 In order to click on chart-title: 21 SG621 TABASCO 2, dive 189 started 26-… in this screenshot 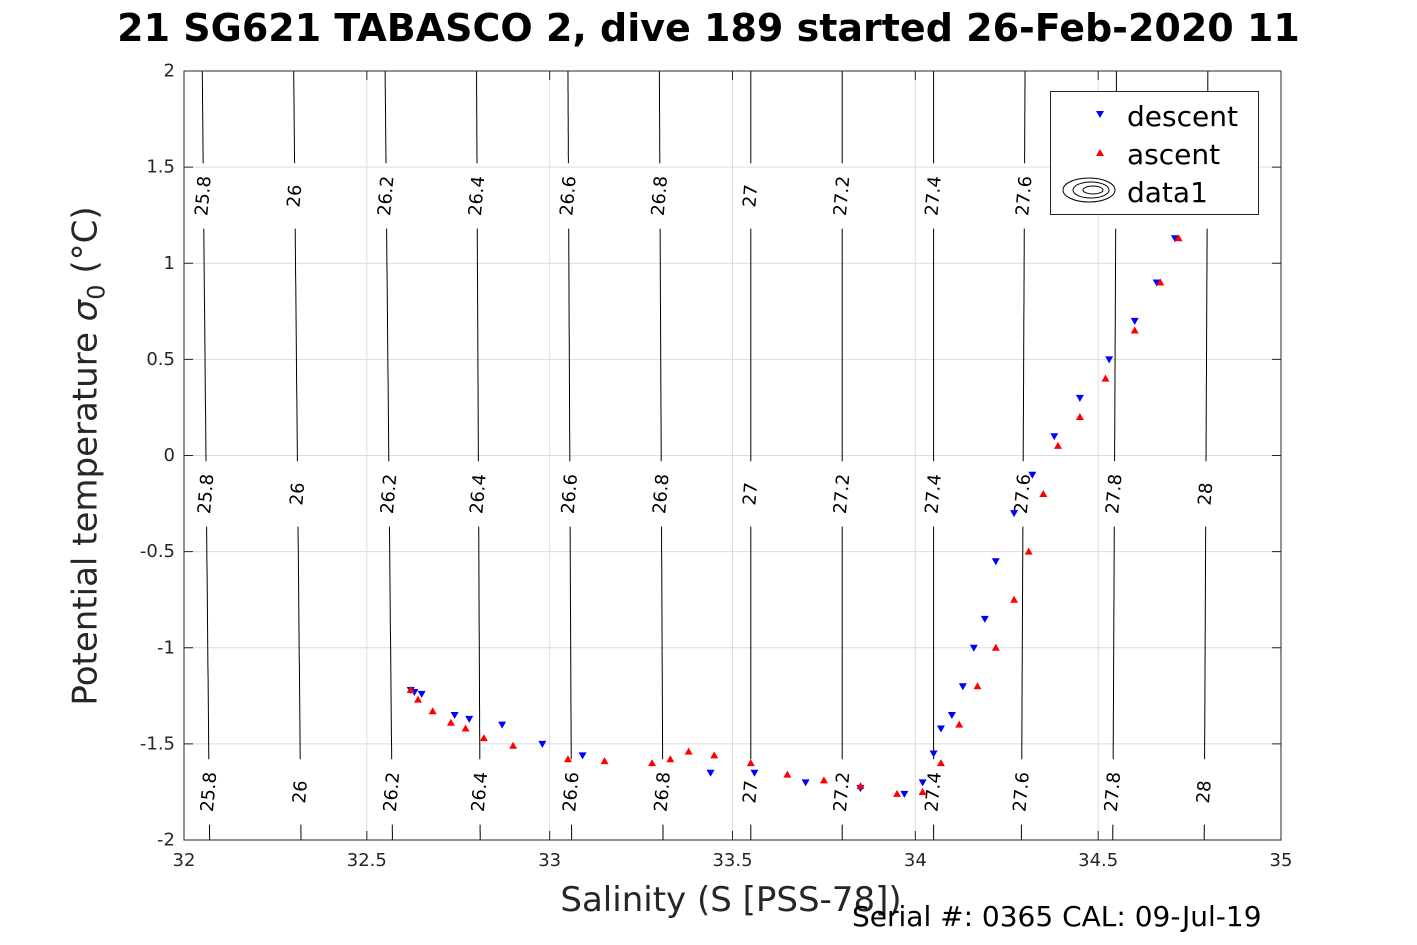, I will do `click(708, 28)`.